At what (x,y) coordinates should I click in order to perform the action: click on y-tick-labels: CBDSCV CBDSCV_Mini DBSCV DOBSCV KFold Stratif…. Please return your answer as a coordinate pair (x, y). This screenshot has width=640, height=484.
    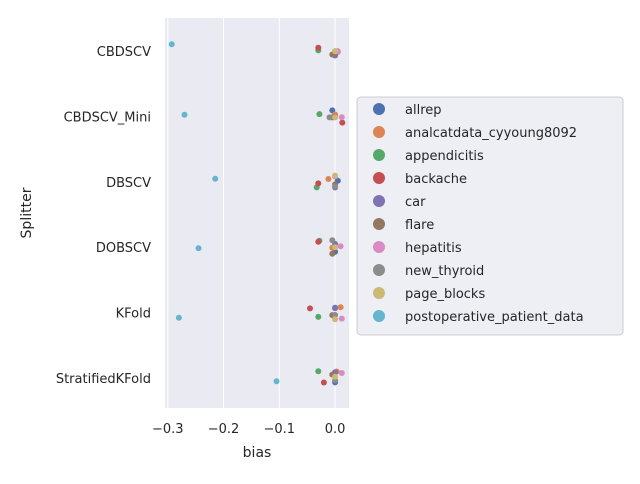
    Looking at the image, I should click on (103, 216).